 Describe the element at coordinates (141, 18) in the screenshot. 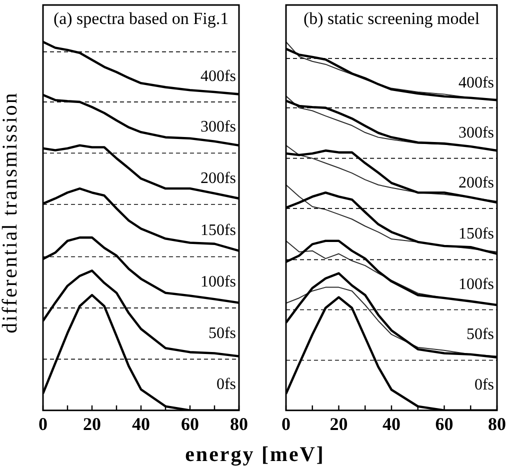

I see `chart-title: (a) spectra based on Fig.1` at that location.